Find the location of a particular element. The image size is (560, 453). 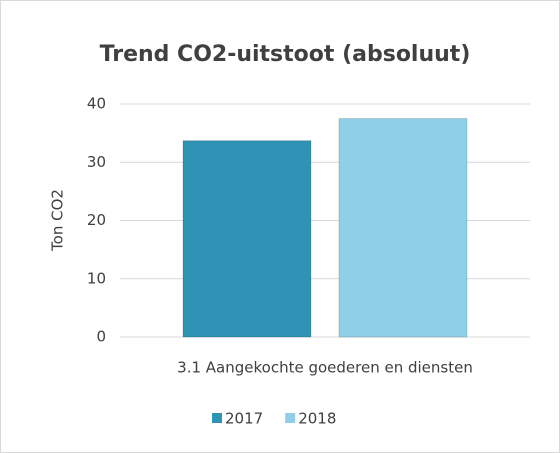

y-tick-label: 20 is located at coordinates (96, 220).